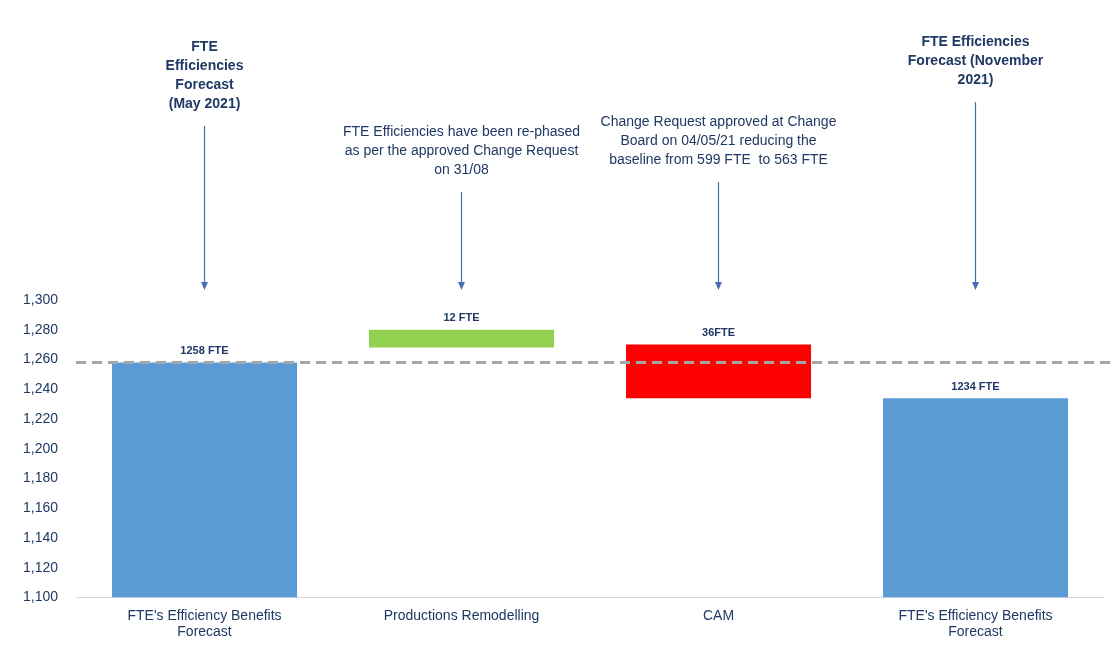 The width and height of the screenshot is (1112, 659). What do you see at coordinates (40, 417) in the screenshot?
I see `y-tick-label: 1,220` at bounding box center [40, 417].